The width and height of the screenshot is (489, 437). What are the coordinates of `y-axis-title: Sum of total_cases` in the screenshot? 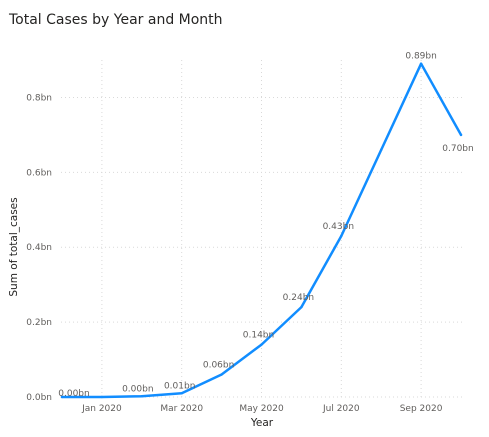 It's located at (14, 246).